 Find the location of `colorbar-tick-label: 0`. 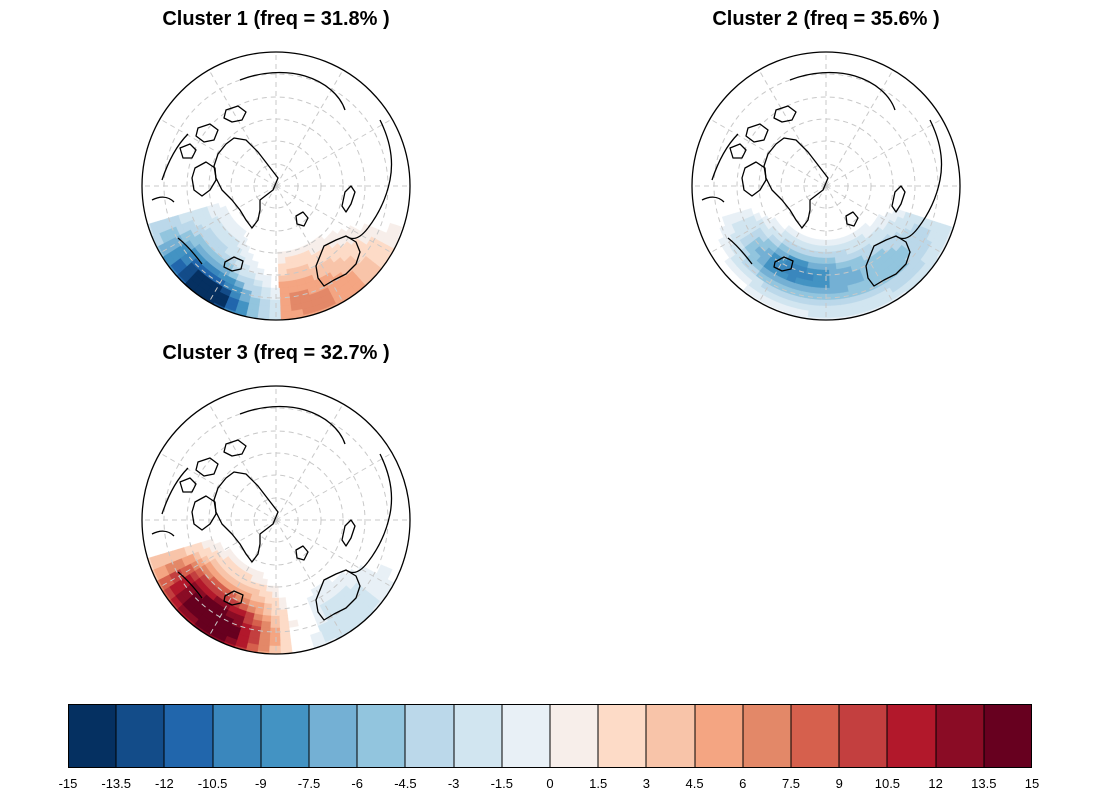

colorbar-tick-label: 0 is located at coordinates (550, 783).